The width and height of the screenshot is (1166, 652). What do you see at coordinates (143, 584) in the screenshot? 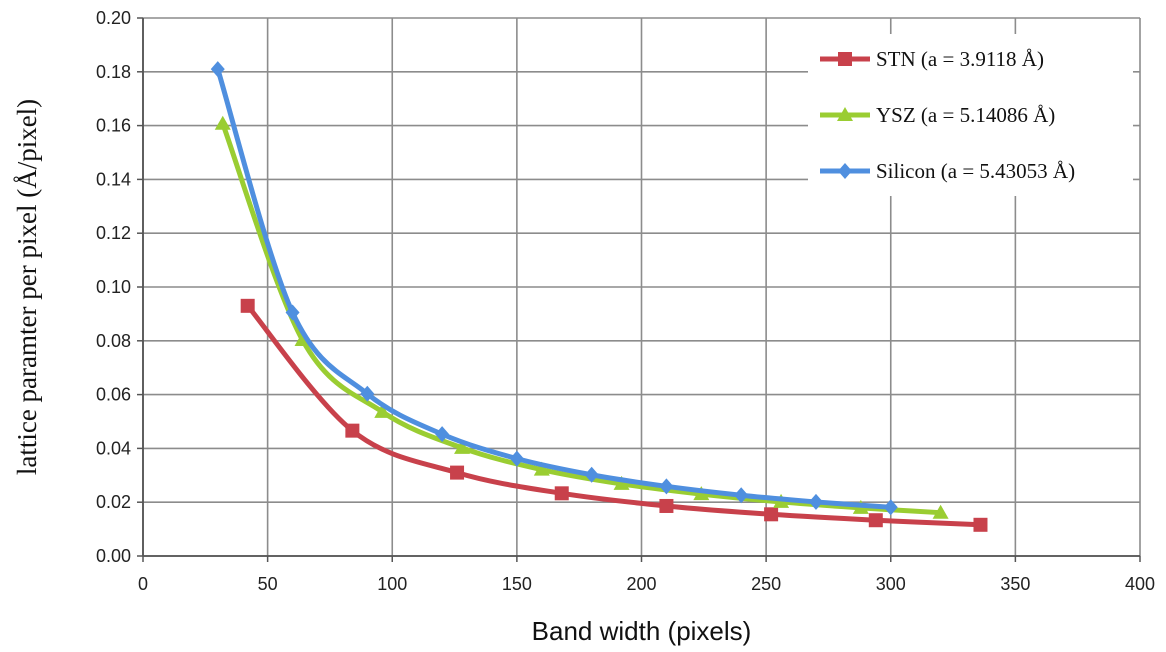
I see `x-tick-label: 0` at bounding box center [143, 584].